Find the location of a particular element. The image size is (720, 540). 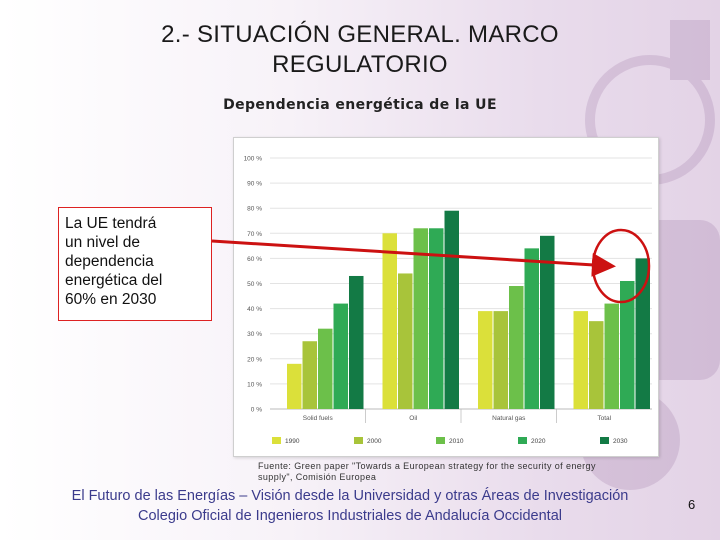

y-tick-label: 70 % is located at coordinates (254, 234).